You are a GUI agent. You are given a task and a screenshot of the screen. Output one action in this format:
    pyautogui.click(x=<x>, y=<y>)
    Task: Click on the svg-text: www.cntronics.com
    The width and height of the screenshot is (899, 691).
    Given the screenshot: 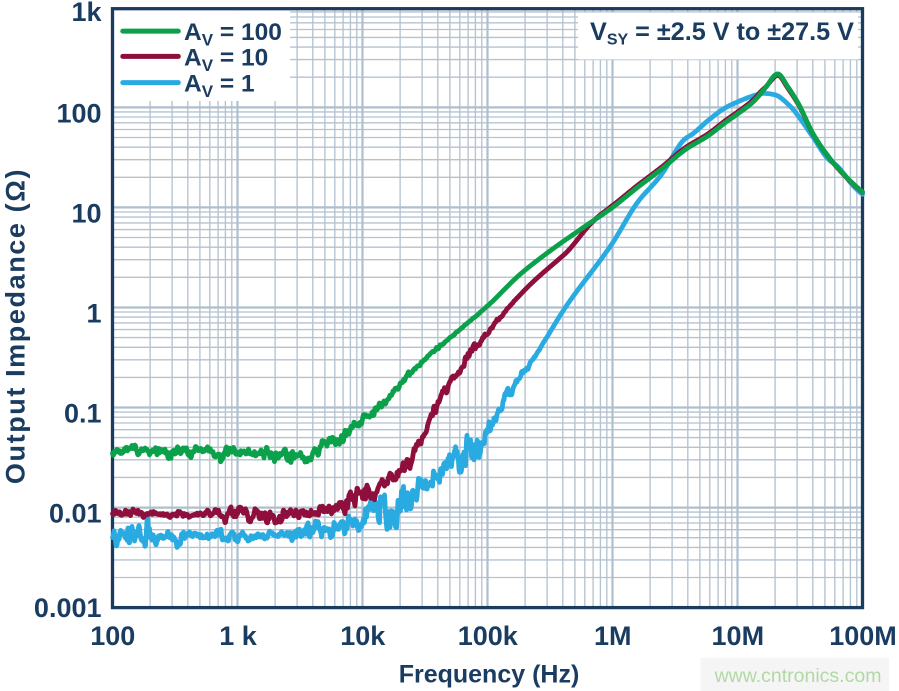 What is the action you would take?
    pyautogui.click(x=798, y=676)
    